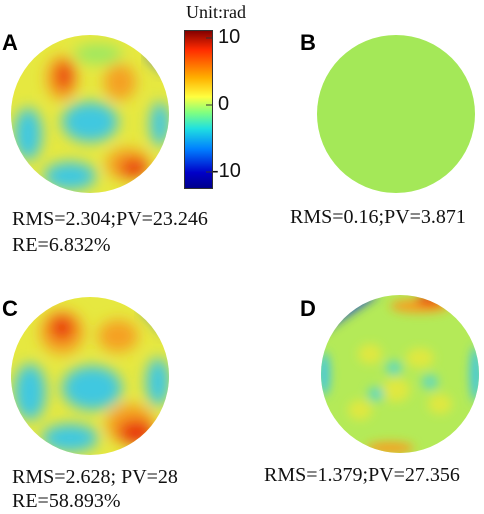 The height and width of the screenshot is (514, 484). Describe the element at coordinates (61, 245) in the screenshot. I see `panel-a-stats-line2: RE=6.832%` at that location.